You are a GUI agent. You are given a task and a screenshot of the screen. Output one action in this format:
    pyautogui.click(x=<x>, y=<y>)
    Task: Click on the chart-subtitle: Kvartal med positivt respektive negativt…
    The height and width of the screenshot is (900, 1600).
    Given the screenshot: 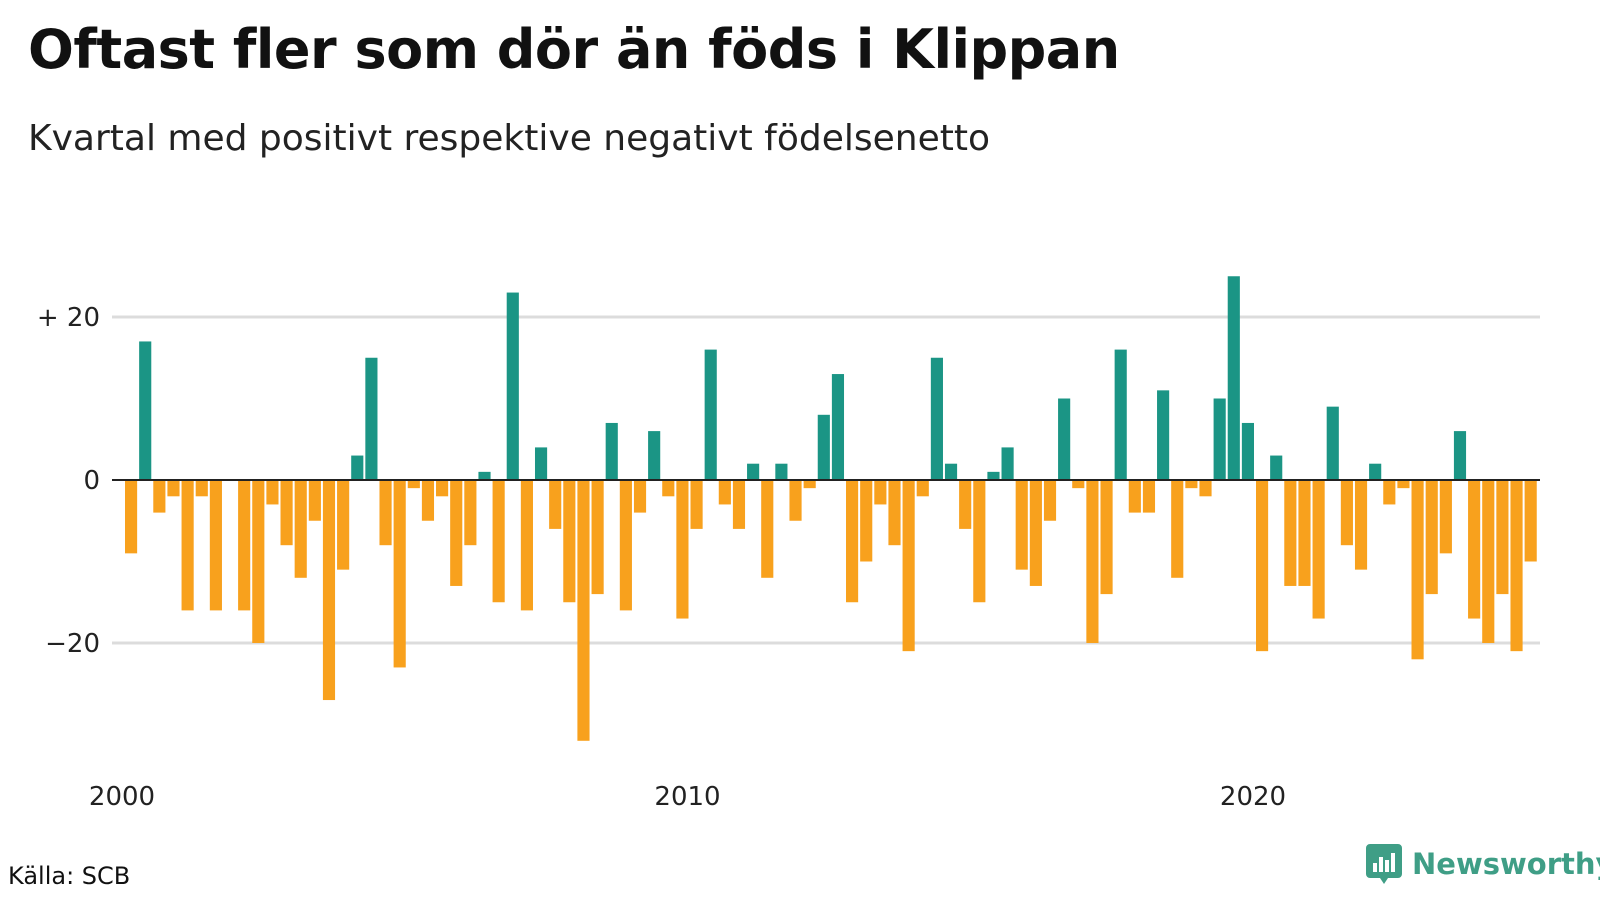 What is the action you would take?
    pyautogui.click(x=509, y=138)
    